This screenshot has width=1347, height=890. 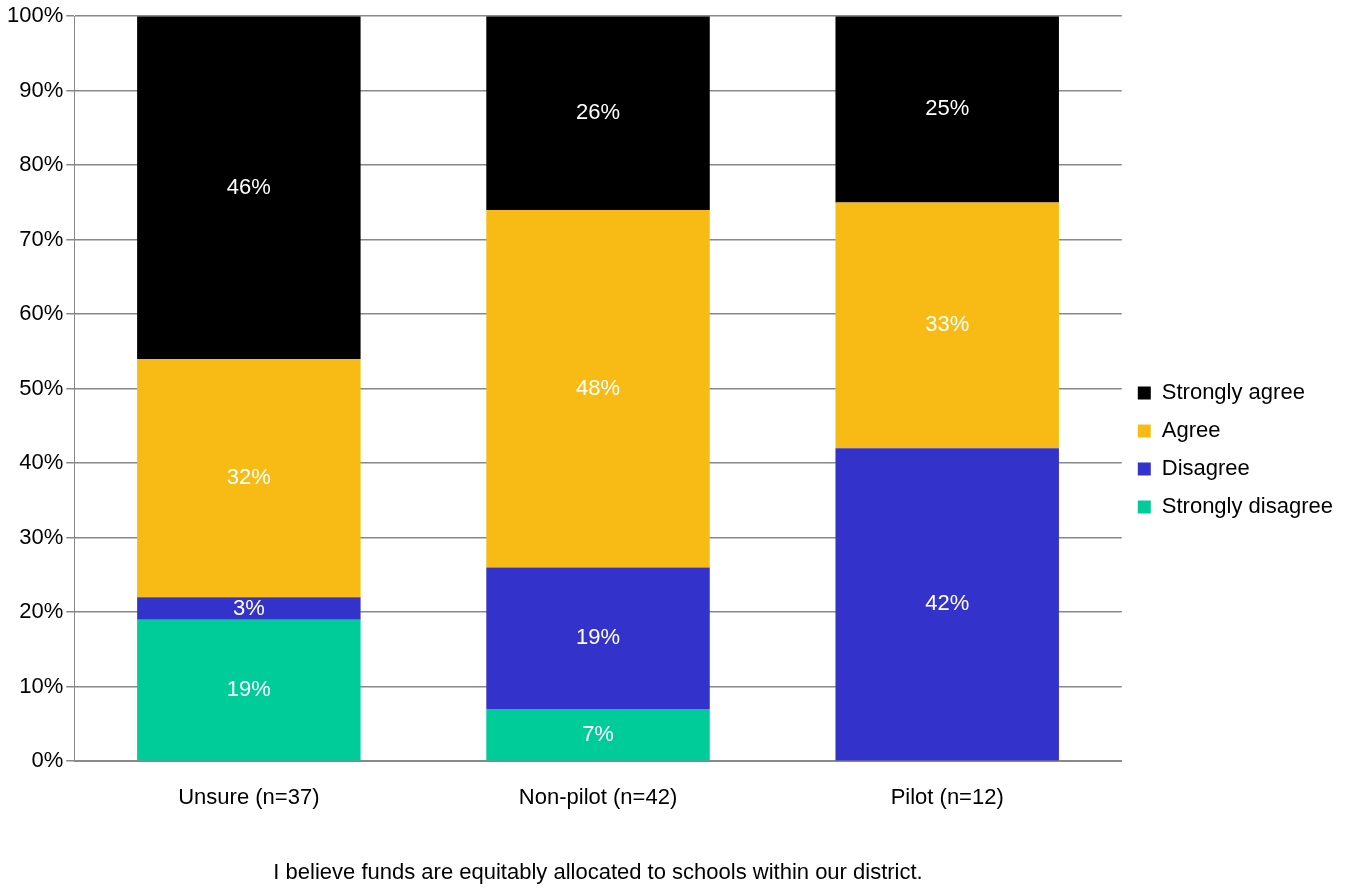 I want to click on y-tick-label: 20%, so click(x=41, y=611).